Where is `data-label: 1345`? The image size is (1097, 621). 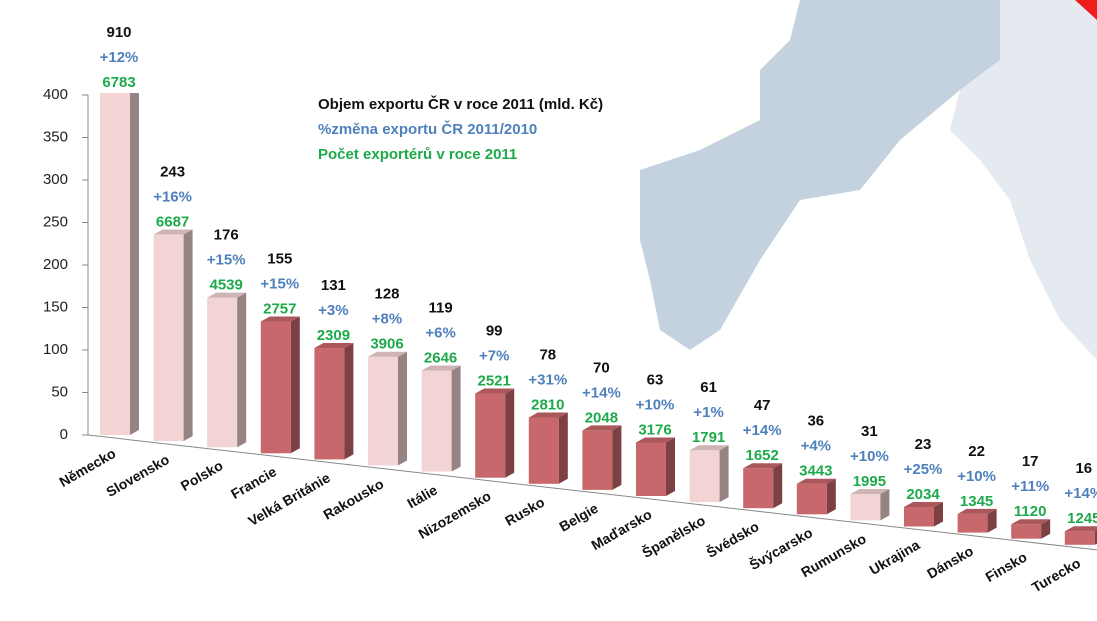 data-label: 1345 is located at coordinates (976, 501).